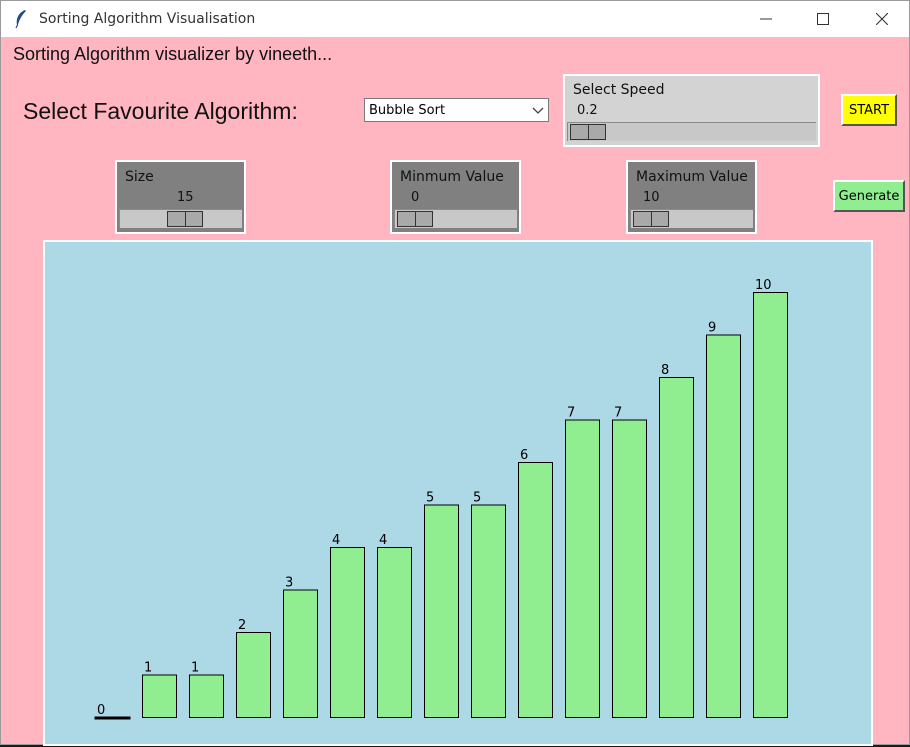 Image resolution: width=910 pixels, height=747 pixels. I want to click on min-value-slider: Minmum Value 0, so click(455, 197).